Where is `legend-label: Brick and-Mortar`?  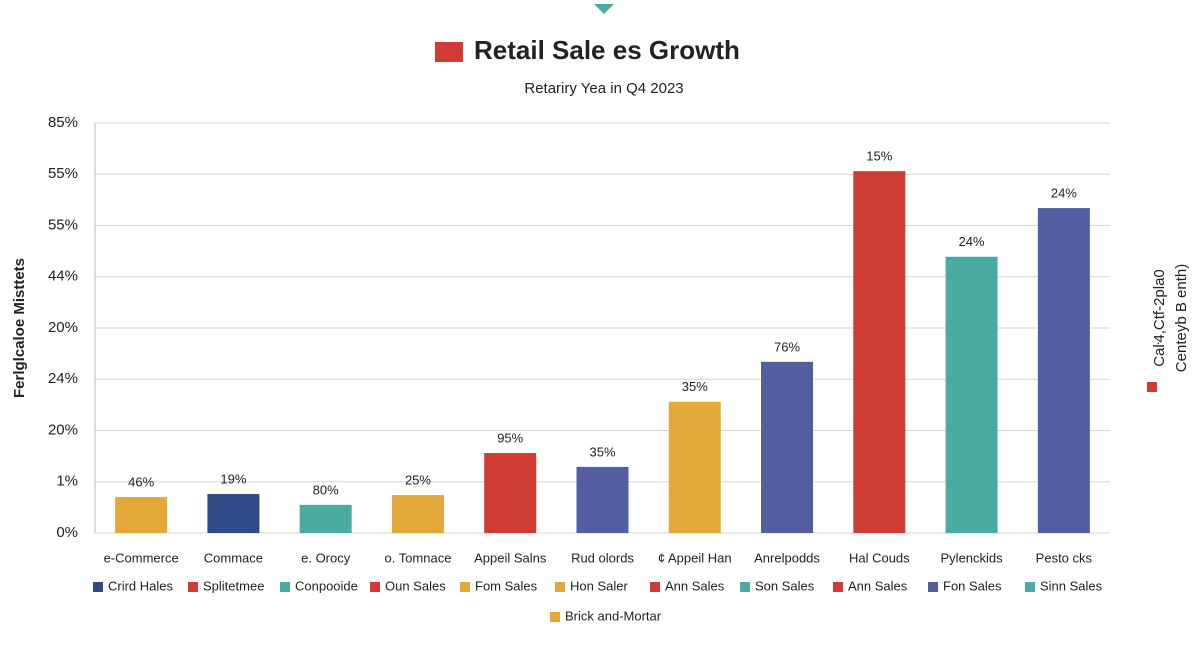
legend-label: Brick and-Mortar is located at coordinates (613, 615).